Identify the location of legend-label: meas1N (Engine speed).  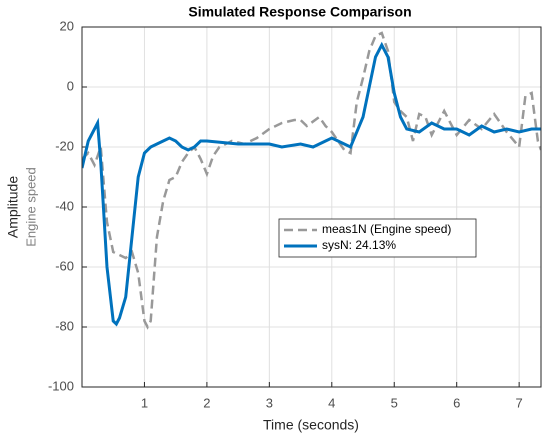
(386, 229).